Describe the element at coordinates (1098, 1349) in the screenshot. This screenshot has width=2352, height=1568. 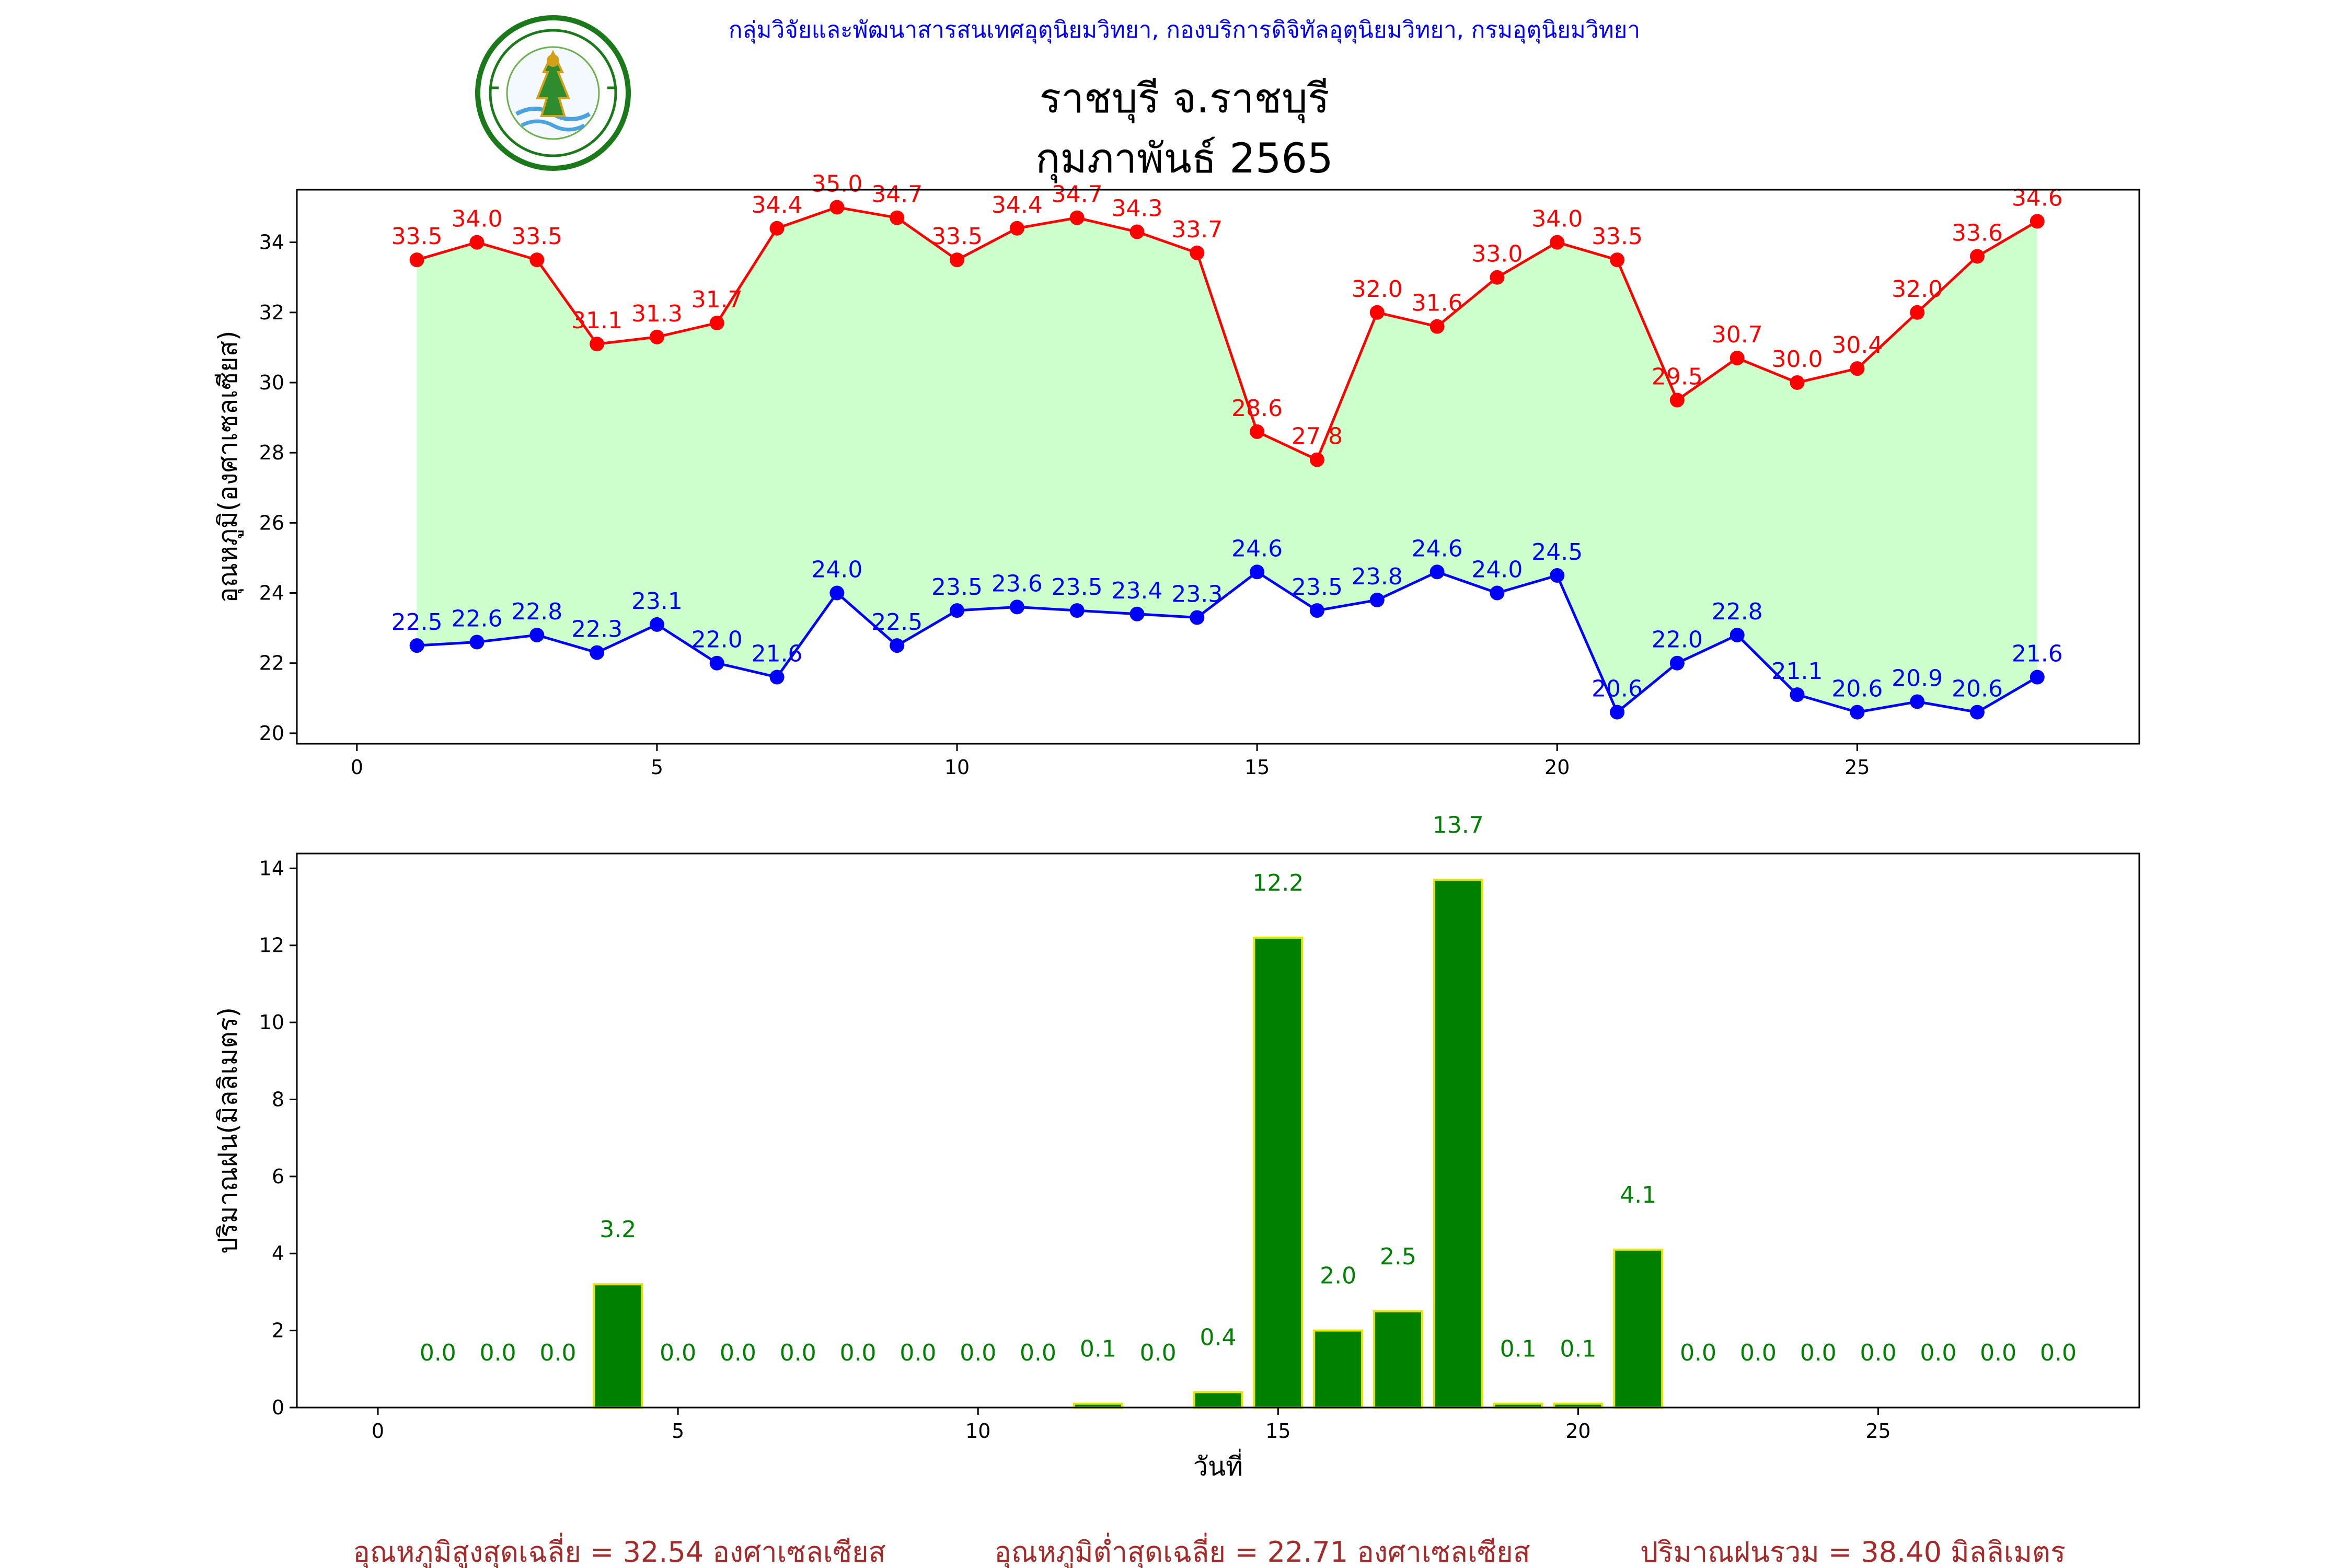
I see `rain-bar-label: 0.1` at that location.